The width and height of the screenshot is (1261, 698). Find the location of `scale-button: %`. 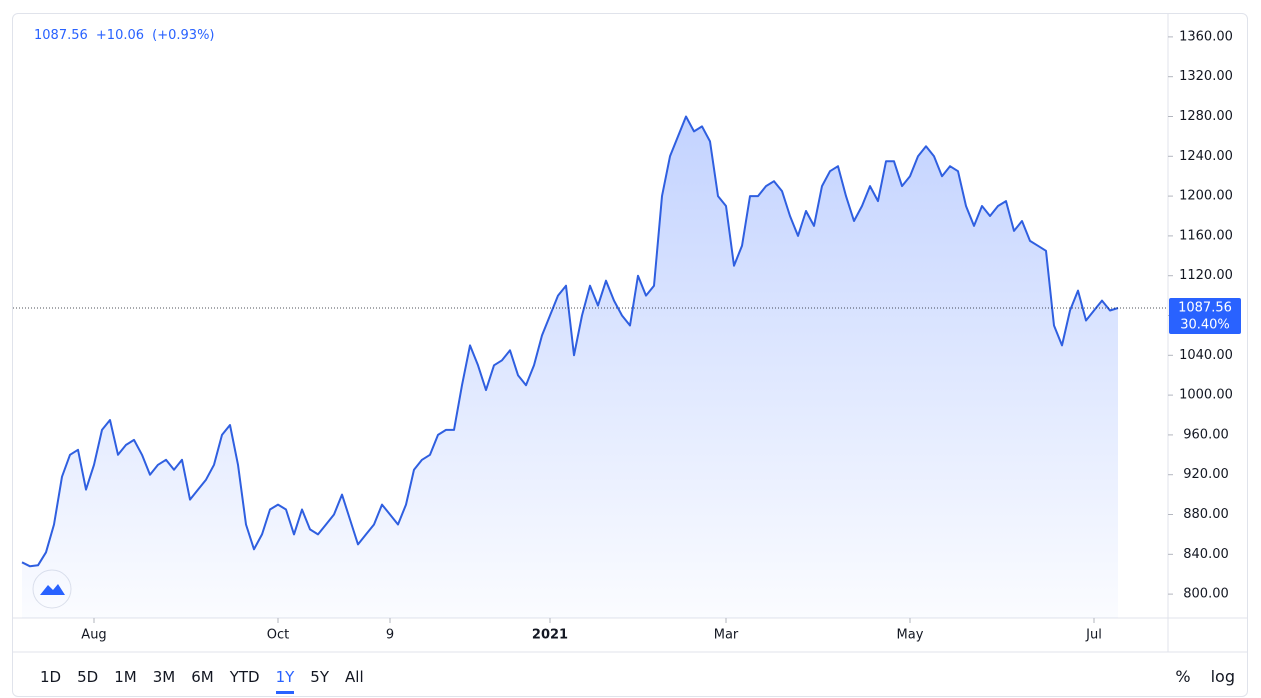

scale-button: % is located at coordinates (1183, 676).